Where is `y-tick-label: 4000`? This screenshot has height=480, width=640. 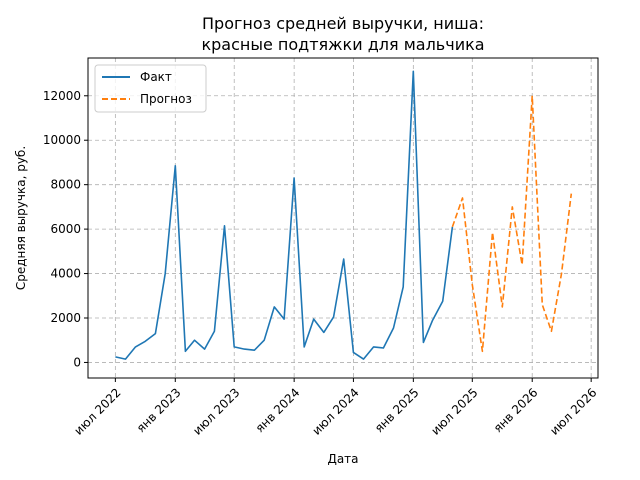 y-tick-label: 4000 is located at coordinates (65, 274).